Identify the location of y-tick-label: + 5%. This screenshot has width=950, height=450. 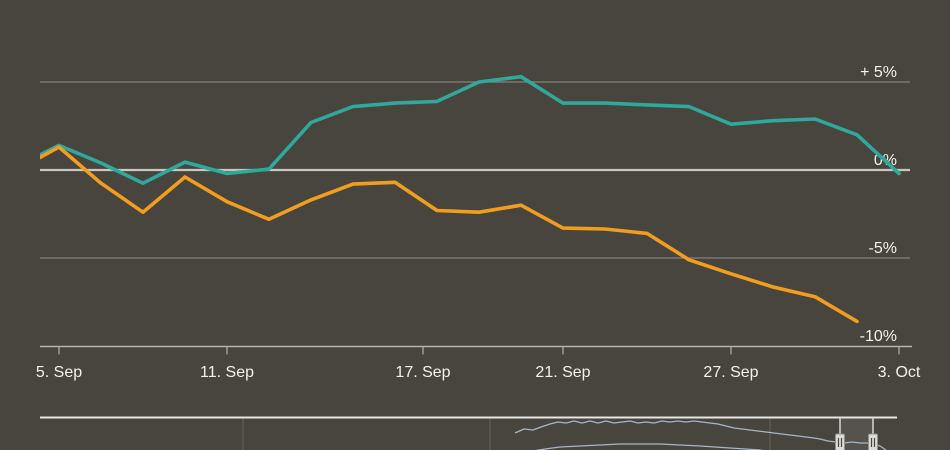
(878, 72).